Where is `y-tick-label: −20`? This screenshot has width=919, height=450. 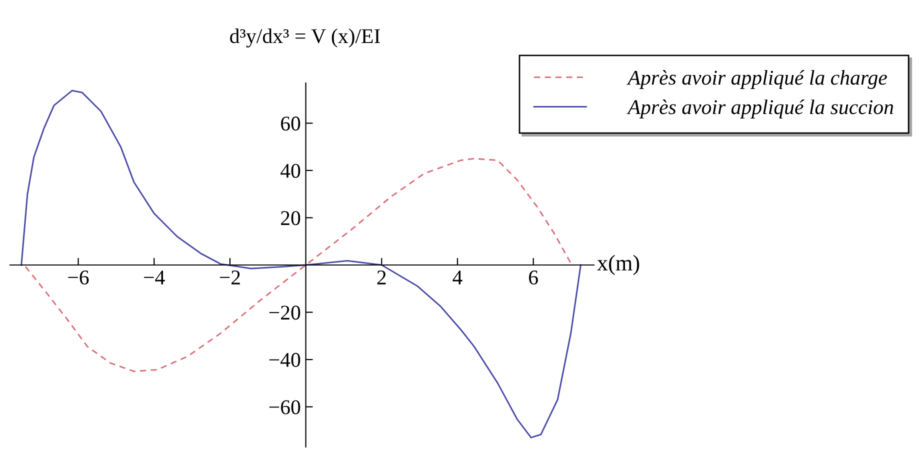
y-tick-label: −20 is located at coordinates (284, 313).